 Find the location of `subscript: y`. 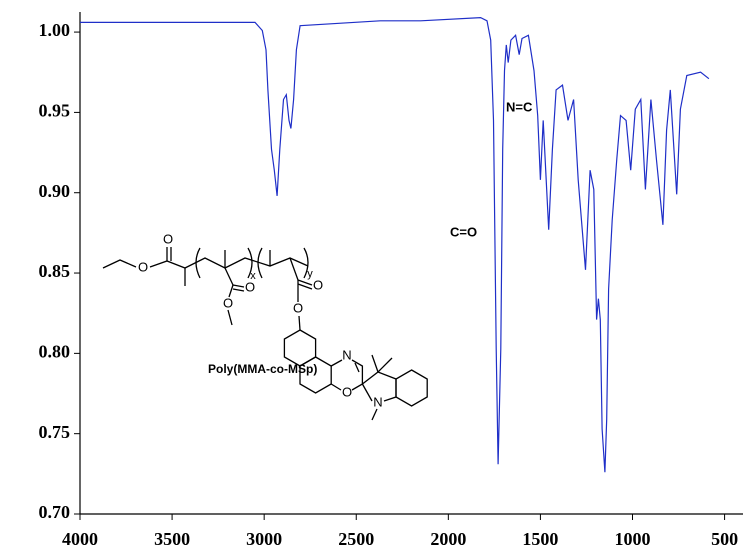

subscript: y is located at coordinates (310, 274).